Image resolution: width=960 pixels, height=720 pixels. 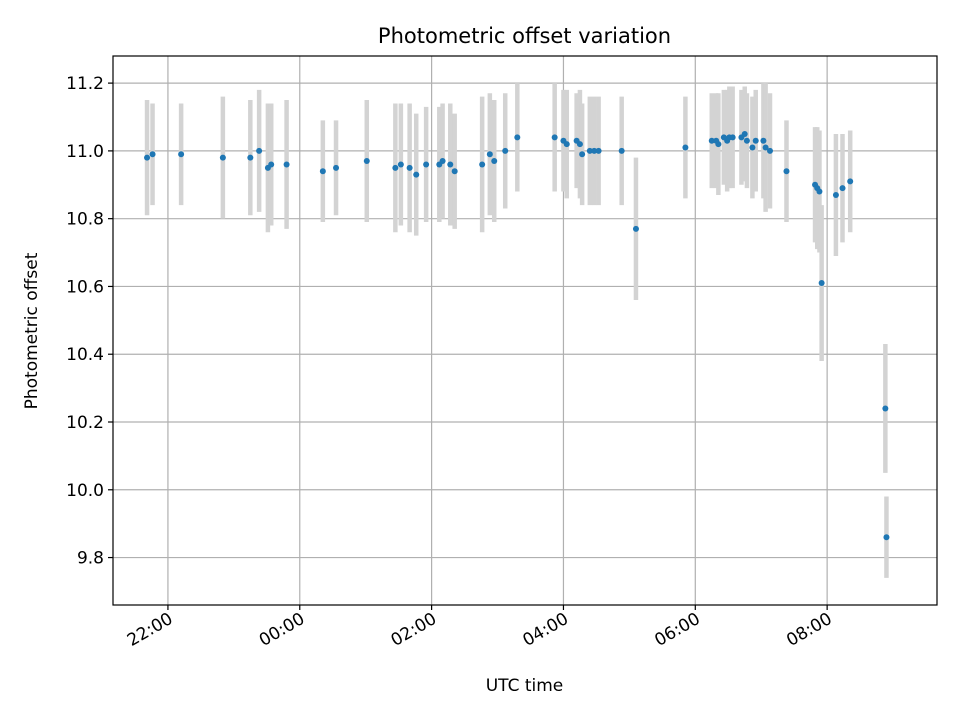 What do you see at coordinates (85, 287) in the screenshot?
I see `y-tick-label: 10.6` at bounding box center [85, 287].